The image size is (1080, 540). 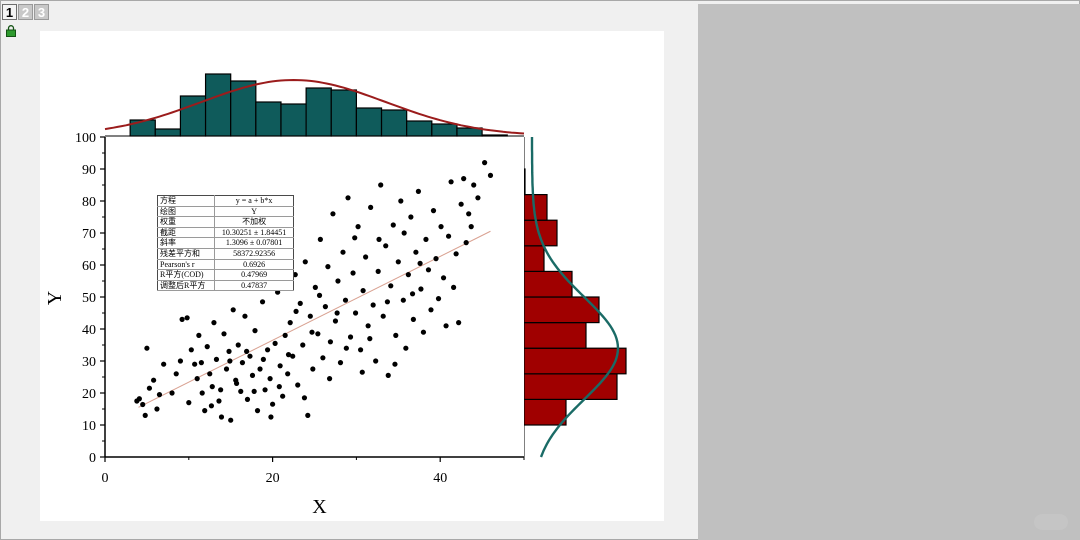 I want to click on fit-table-label: 斜率, so click(x=186, y=243).